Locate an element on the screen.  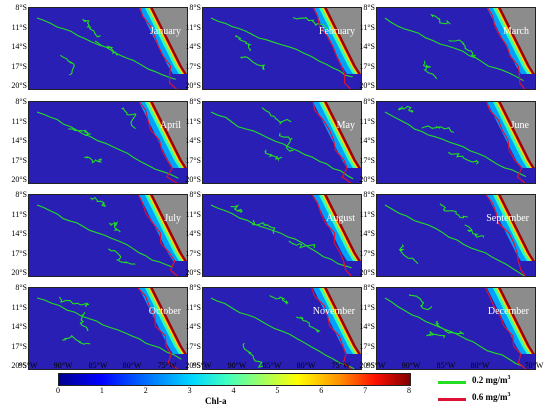
map-panel-february: February is located at coordinates (282, 48).